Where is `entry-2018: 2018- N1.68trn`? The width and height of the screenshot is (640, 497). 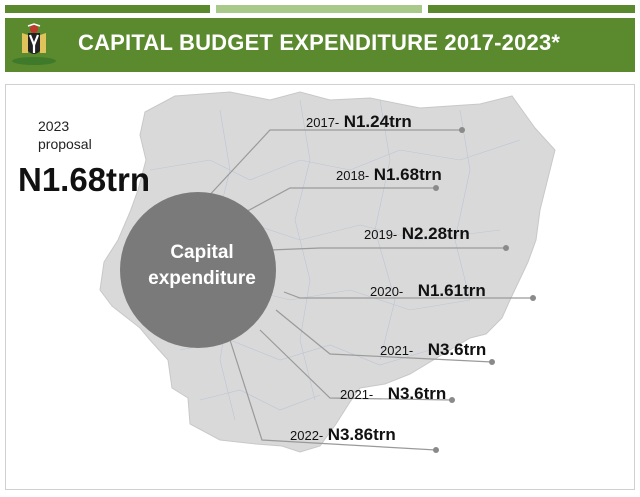
entry-2018: 2018- N1.68trn is located at coordinates (389, 175).